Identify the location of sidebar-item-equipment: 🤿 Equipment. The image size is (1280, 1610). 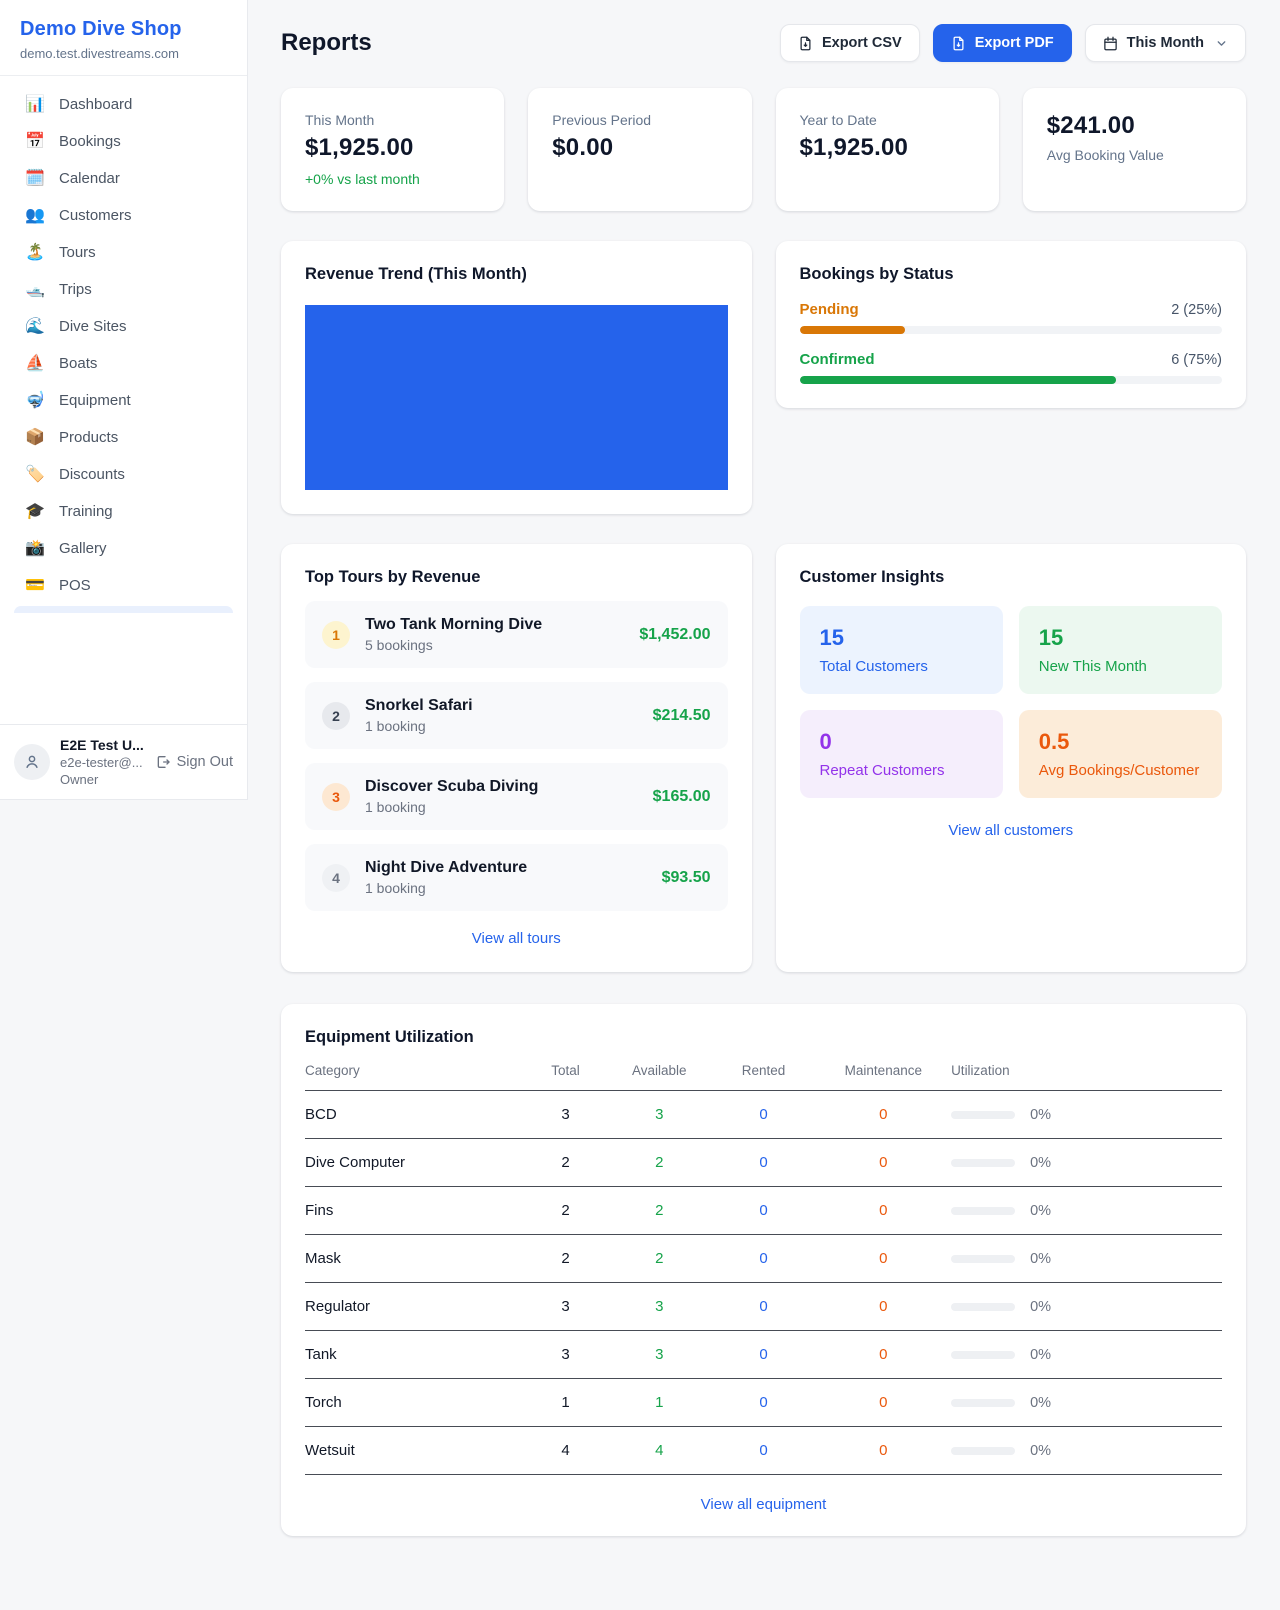
(123, 400).